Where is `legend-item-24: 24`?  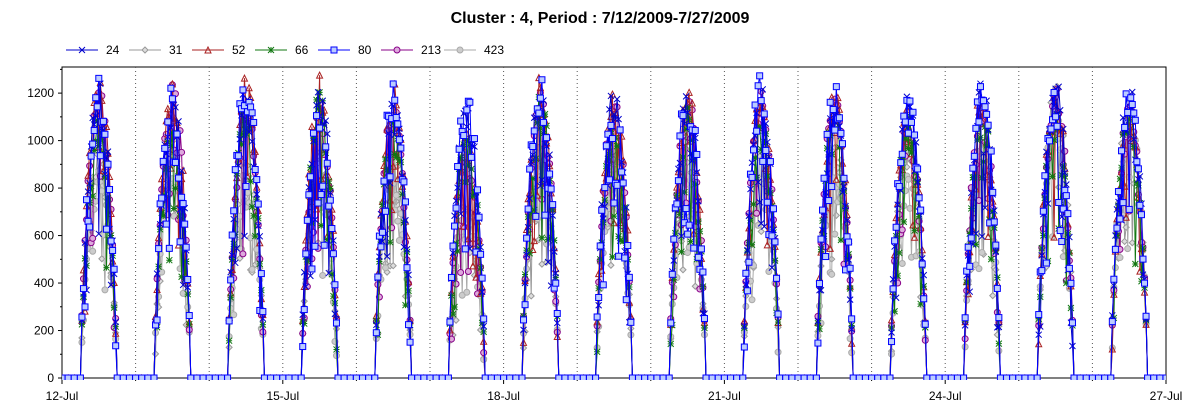
legend-item-24: 24 is located at coordinates (93, 50).